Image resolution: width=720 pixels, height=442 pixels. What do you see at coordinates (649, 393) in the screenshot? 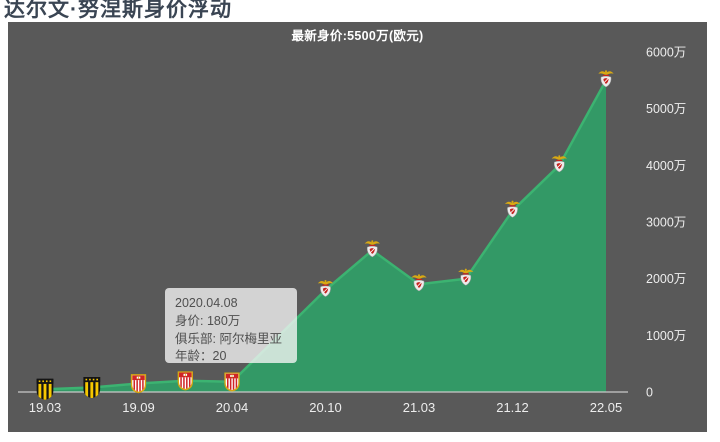
I see `y-axis-label: 0` at bounding box center [649, 393].